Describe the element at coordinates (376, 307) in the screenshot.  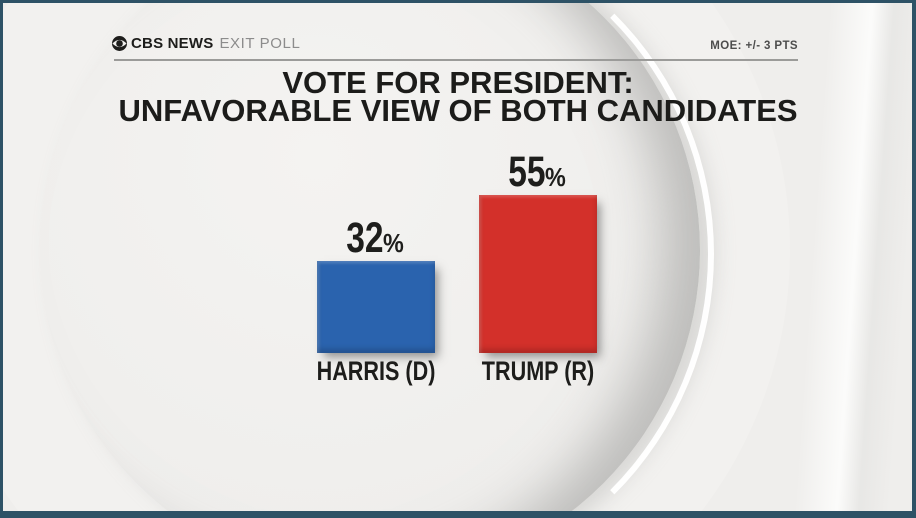
I see `bar-harris` at that location.